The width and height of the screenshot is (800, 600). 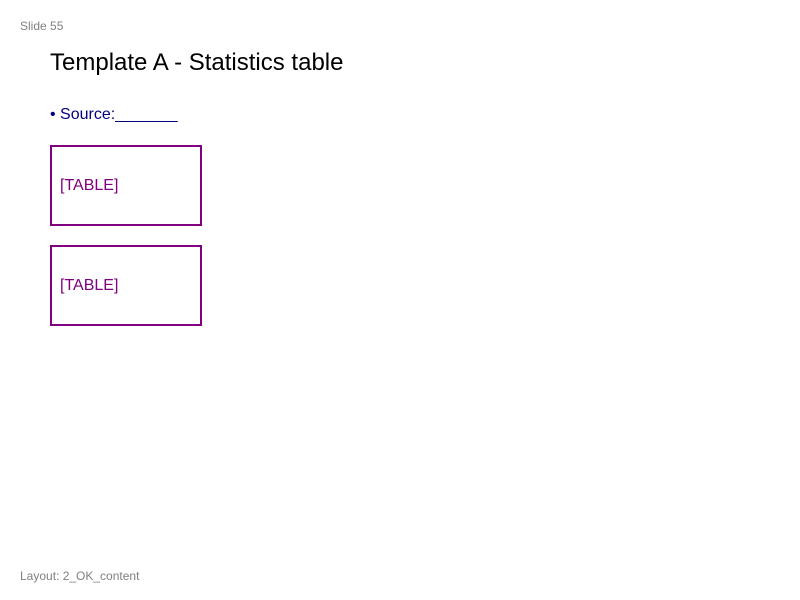 I want to click on table-placeholder-1: [TABLE], so click(x=126, y=185).